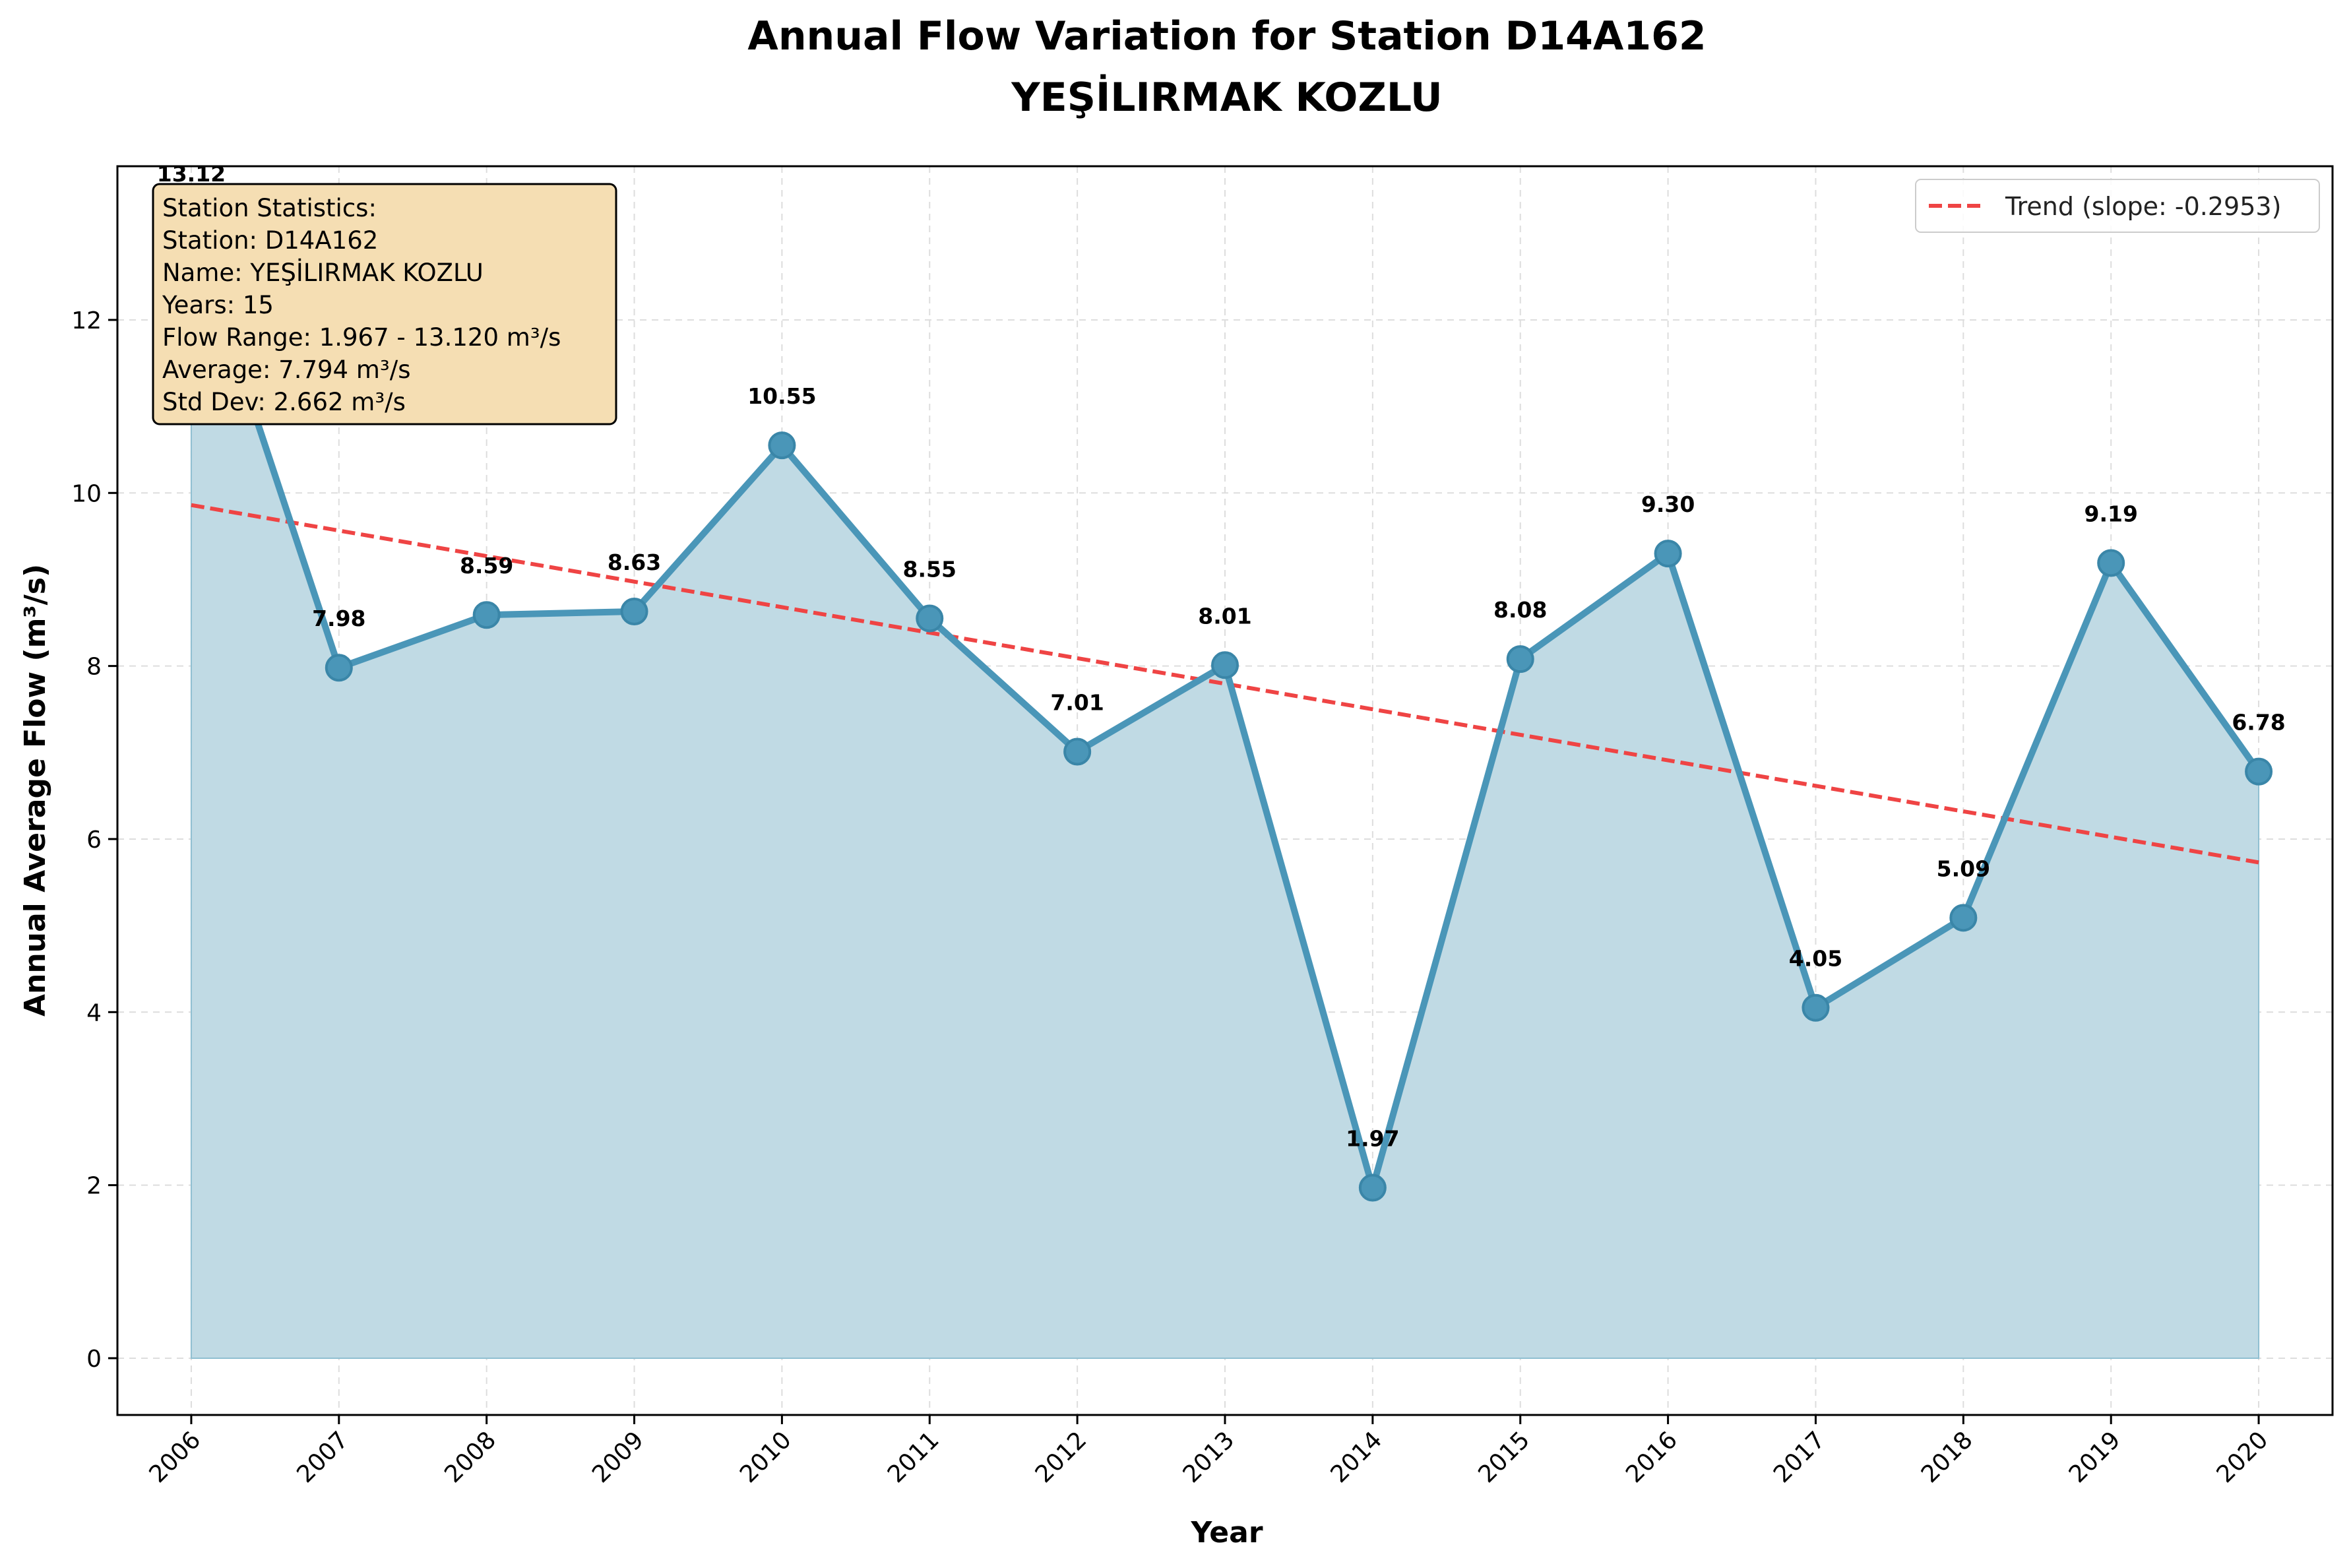  Describe the element at coordinates (635, 562) in the screenshot. I see `data-label: 8.63` at that location.